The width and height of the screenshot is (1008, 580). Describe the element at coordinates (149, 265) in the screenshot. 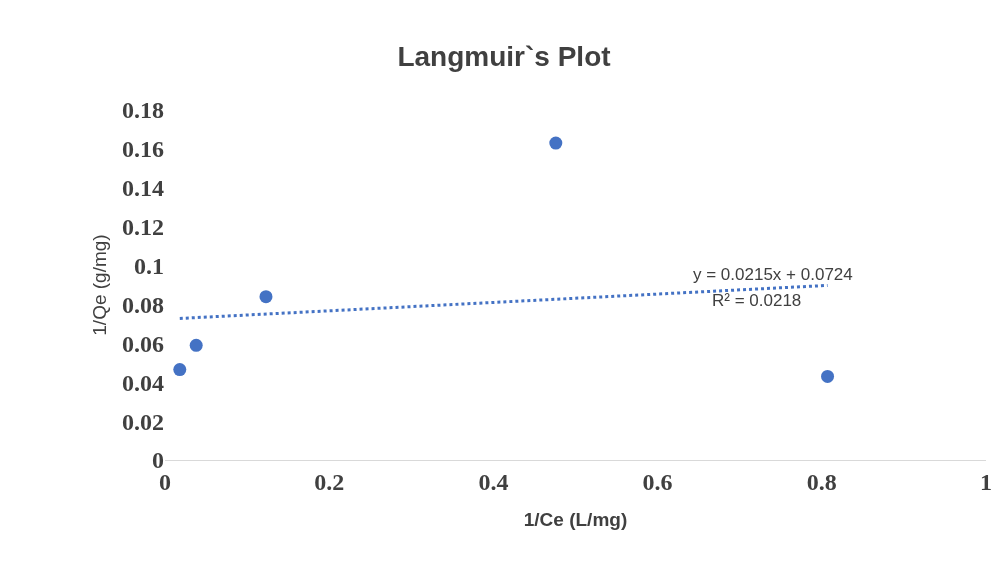

I see `y-tick-label: 0.1` at that location.